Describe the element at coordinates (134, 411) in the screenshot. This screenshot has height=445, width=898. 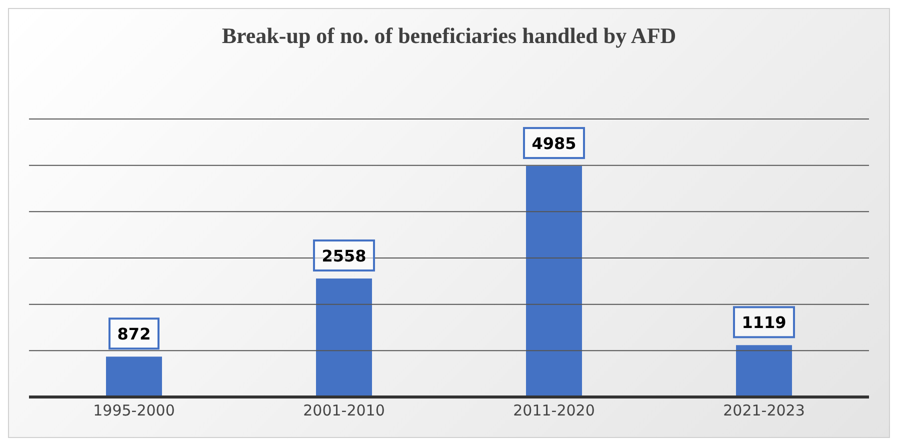
I see `x-tick-label: 1995-2000` at that location.